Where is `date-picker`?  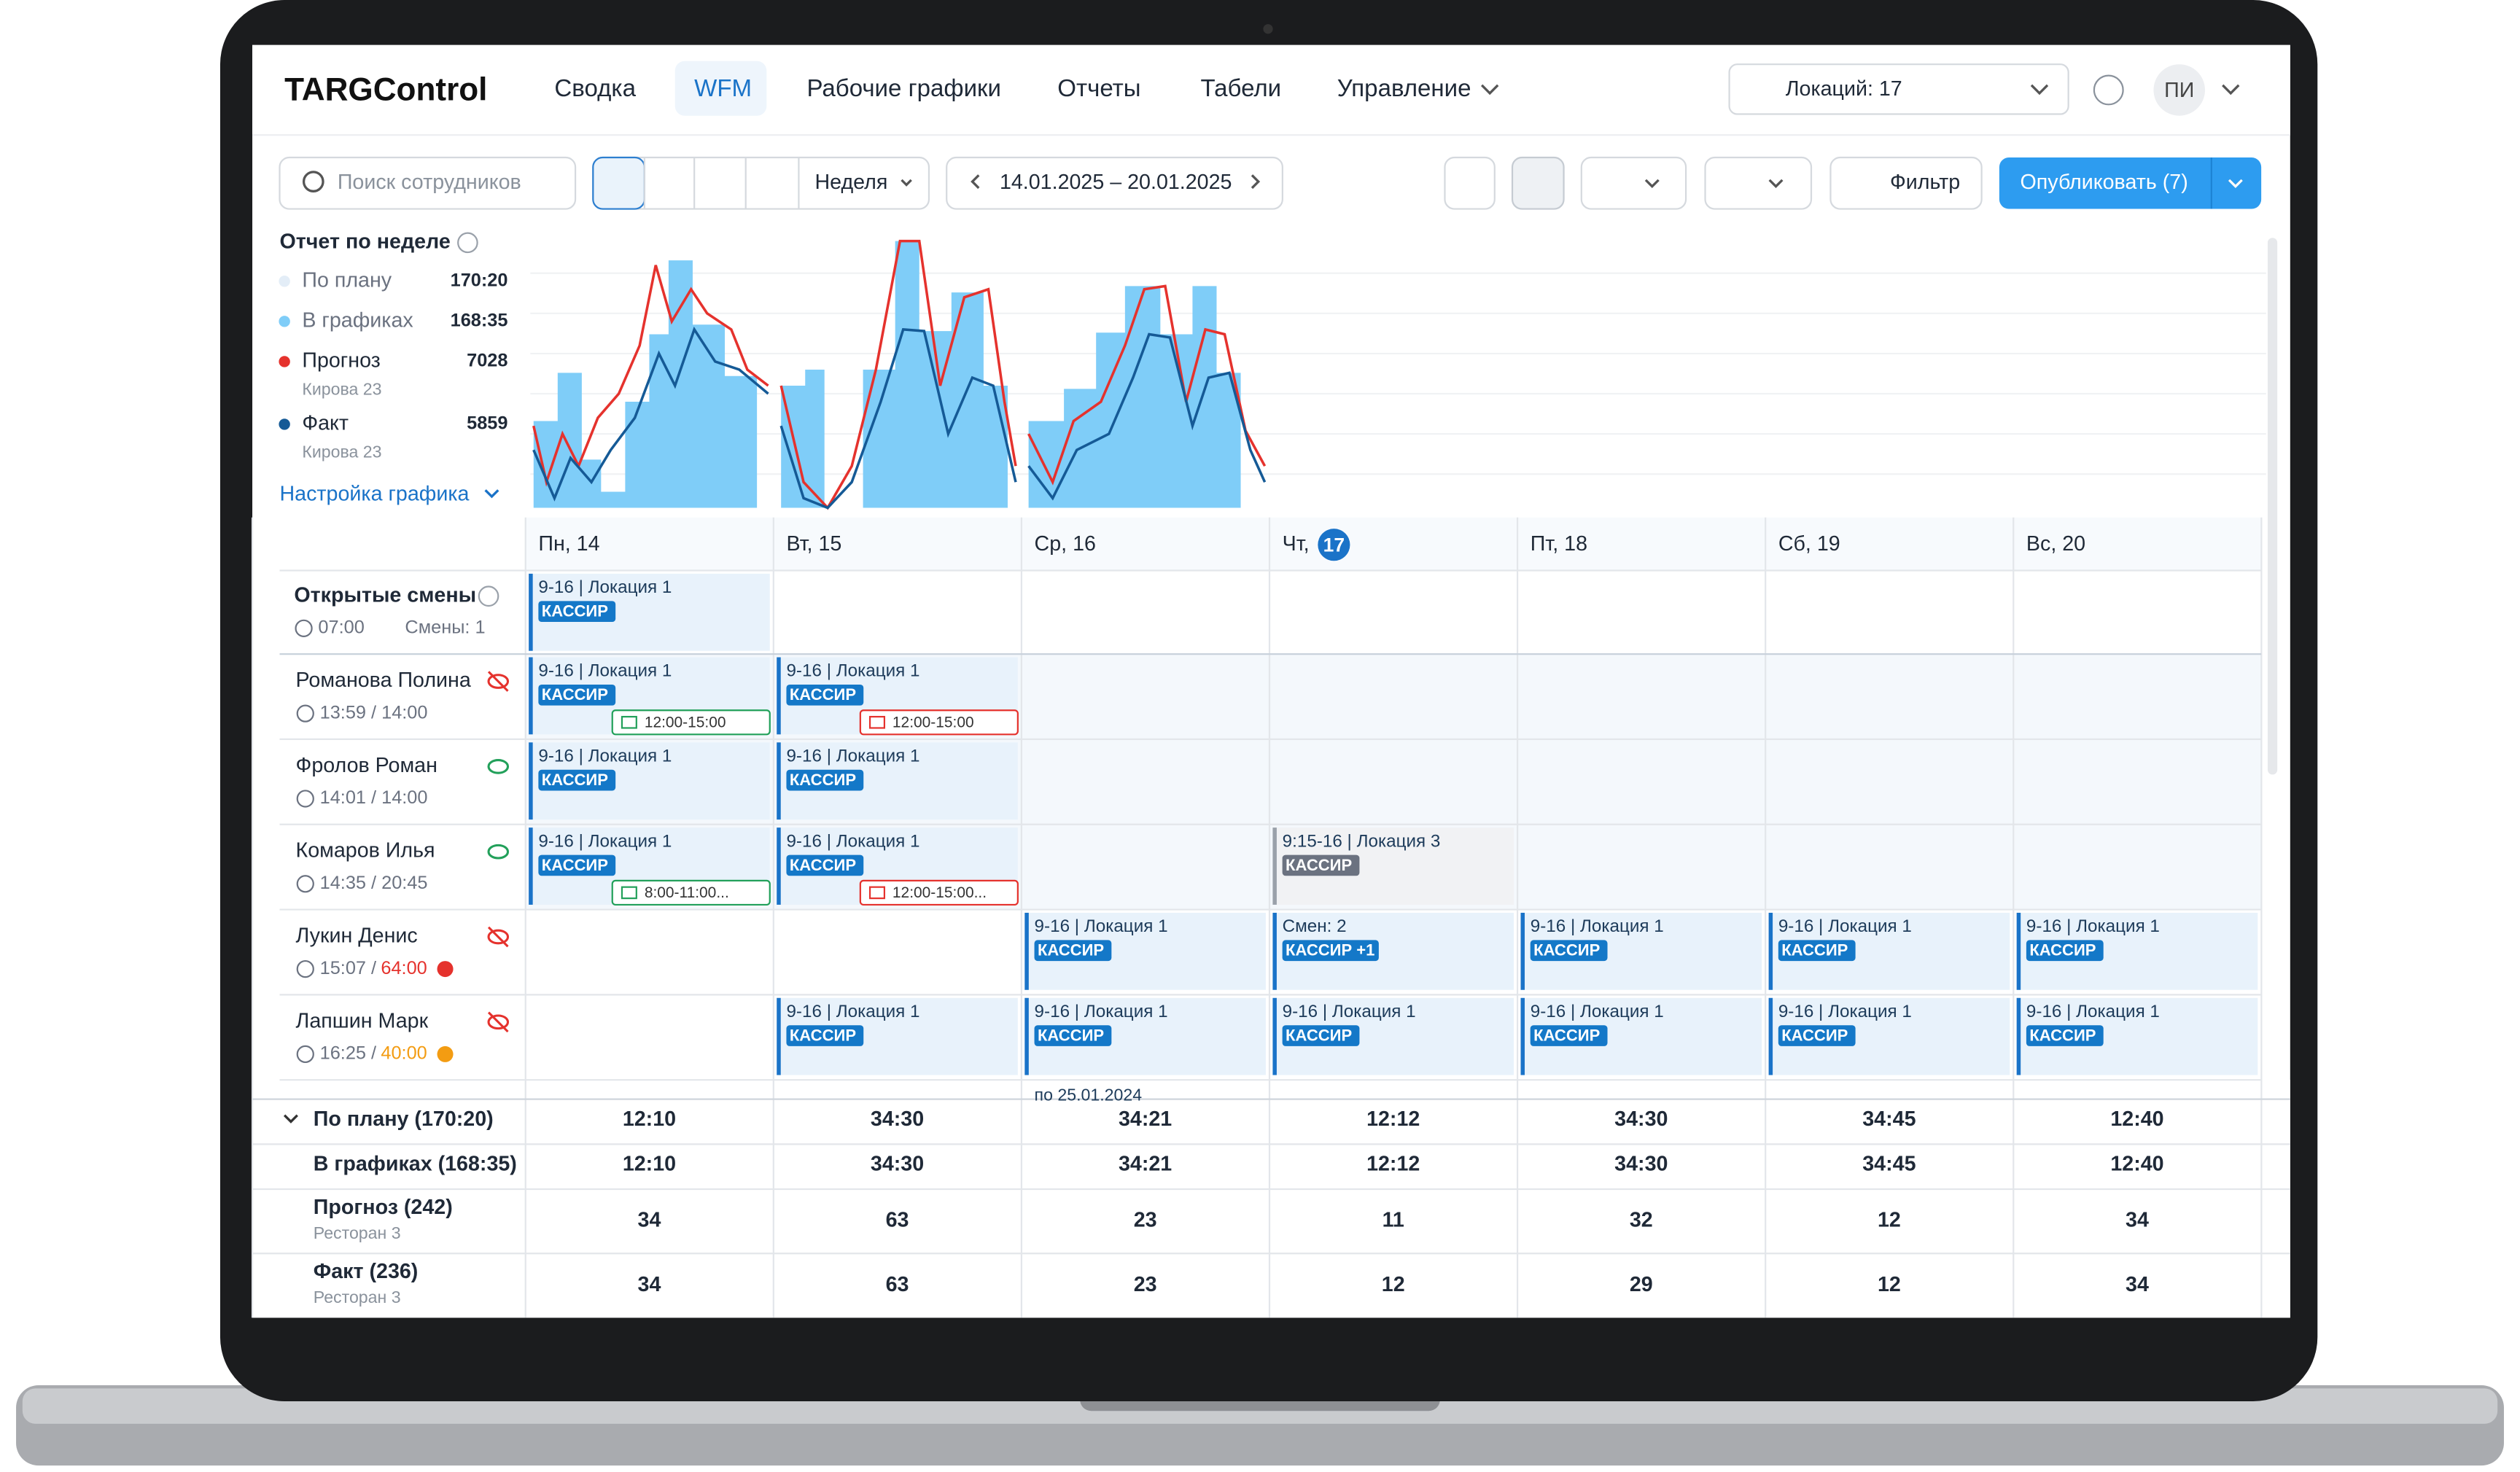 date-picker is located at coordinates (1114, 183).